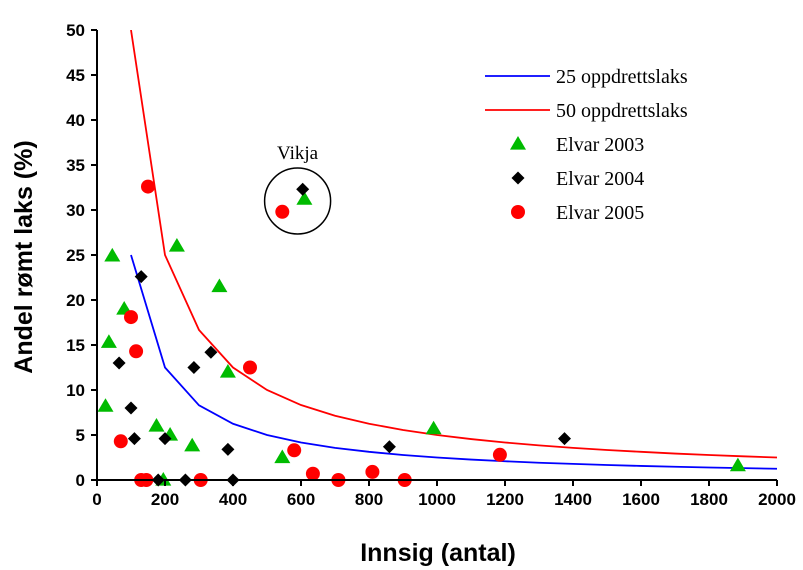  Describe the element at coordinates (709, 499) in the screenshot. I see `x-tick-label: 1800` at that location.